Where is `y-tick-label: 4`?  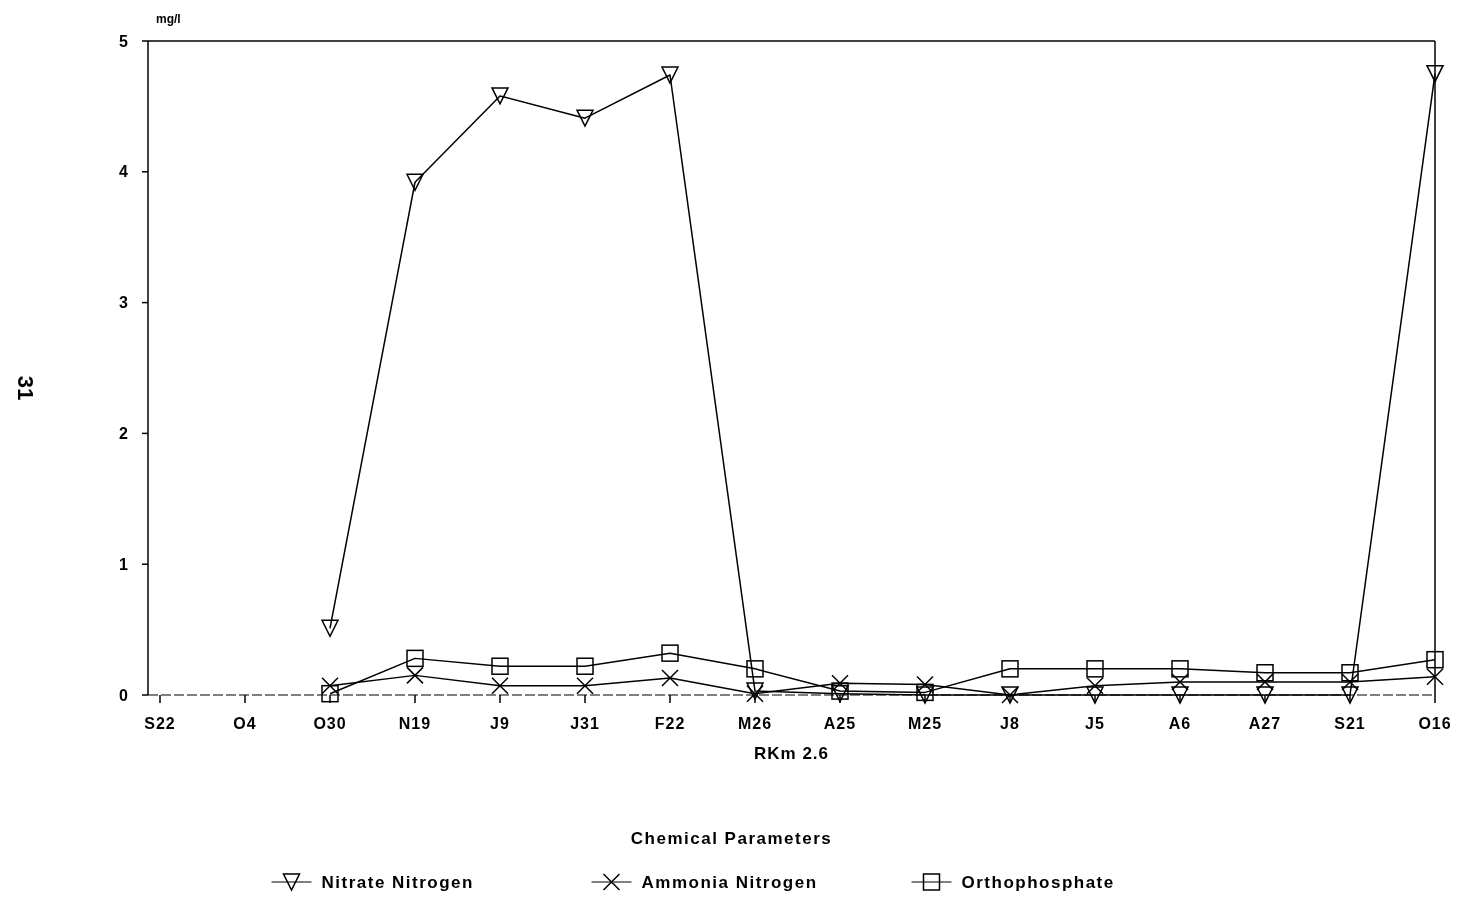 y-tick-label: 4 is located at coordinates (124, 172).